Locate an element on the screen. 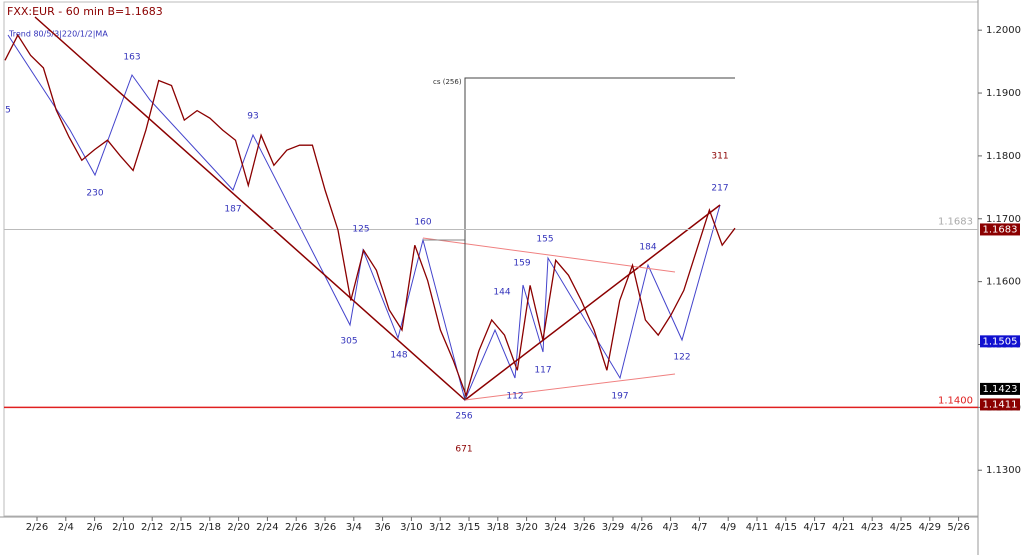  y-tick-label: 1.1800 is located at coordinates (1003, 156).